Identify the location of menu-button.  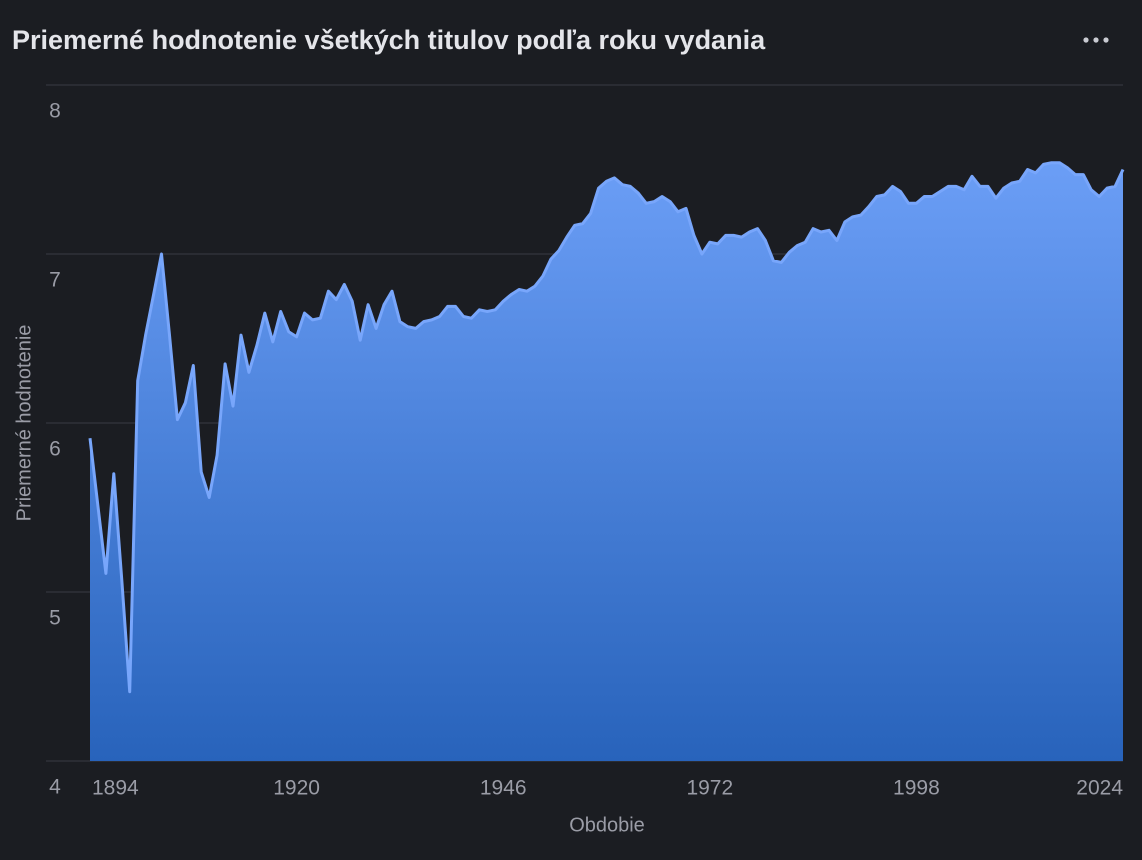
(1096, 40).